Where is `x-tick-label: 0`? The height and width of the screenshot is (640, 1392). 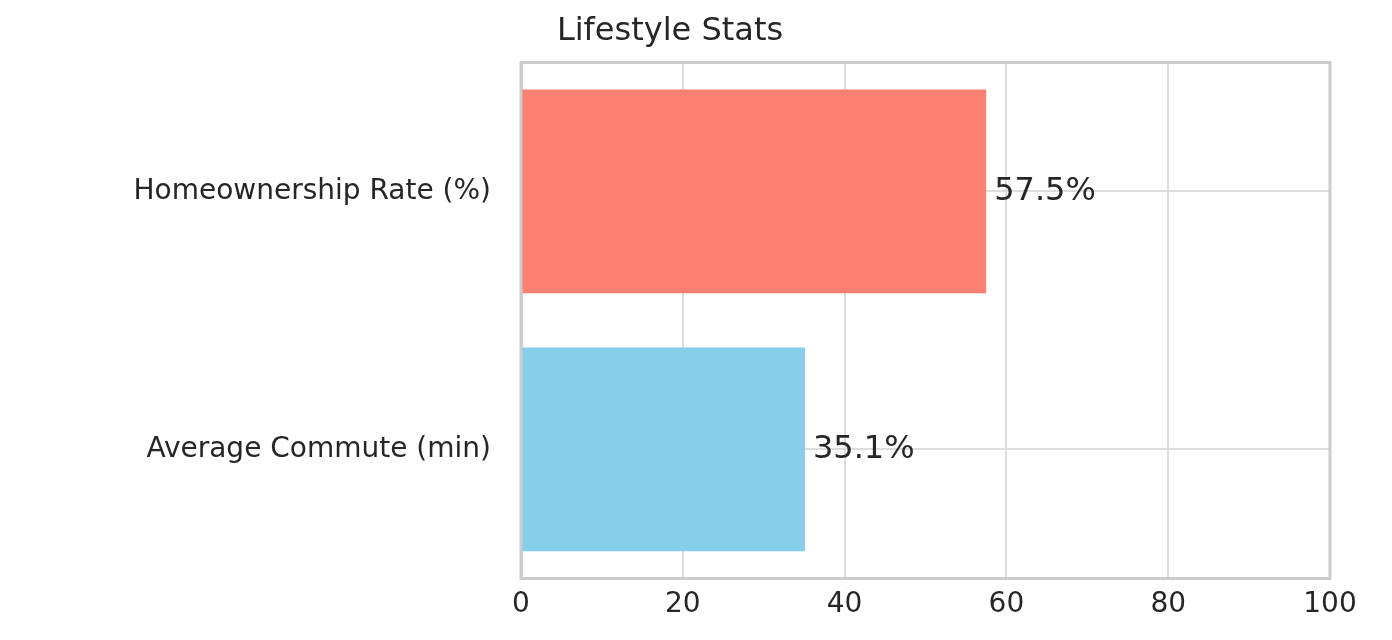 x-tick-label: 0 is located at coordinates (521, 603).